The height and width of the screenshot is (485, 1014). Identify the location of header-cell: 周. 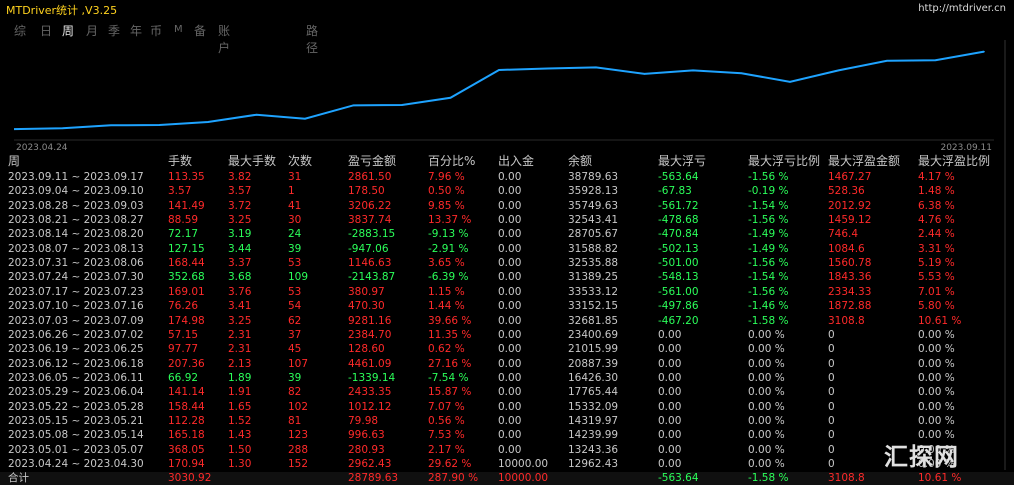
(14, 161).